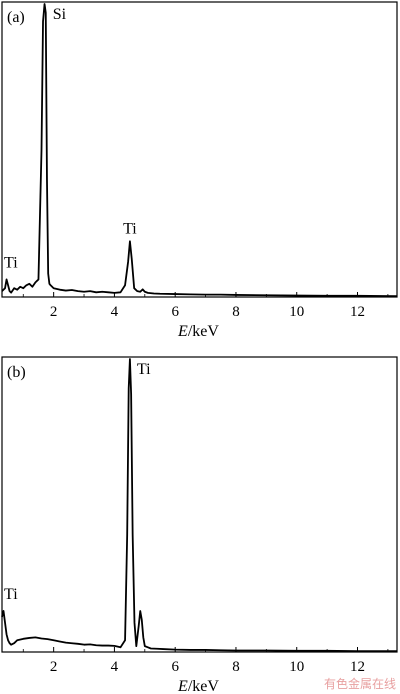 The image size is (400, 694). Describe the element at coordinates (296, 667) in the screenshot. I see `x-tick-label-b: 10` at that location.